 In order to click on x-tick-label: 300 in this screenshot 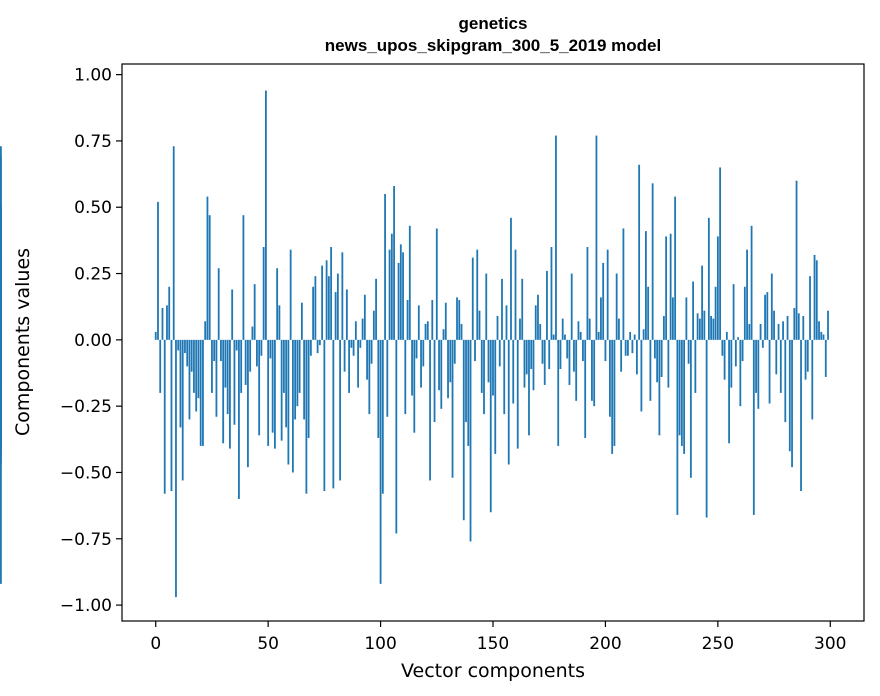, I will do `click(830, 644)`.